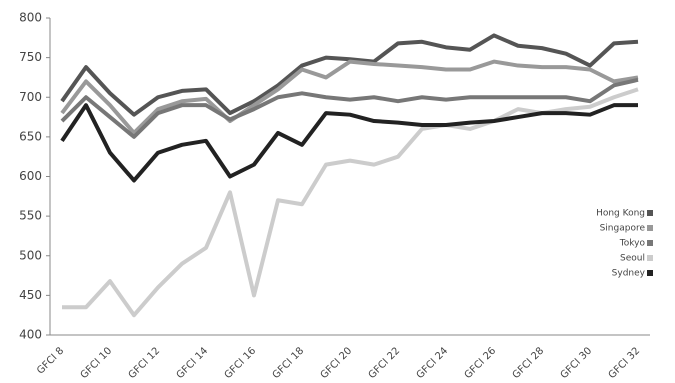 The image size is (675, 383). What do you see at coordinates (620, 214) in the screenshot?
I see `legend-label: Hong Kong` at bounding box center [620, 214].